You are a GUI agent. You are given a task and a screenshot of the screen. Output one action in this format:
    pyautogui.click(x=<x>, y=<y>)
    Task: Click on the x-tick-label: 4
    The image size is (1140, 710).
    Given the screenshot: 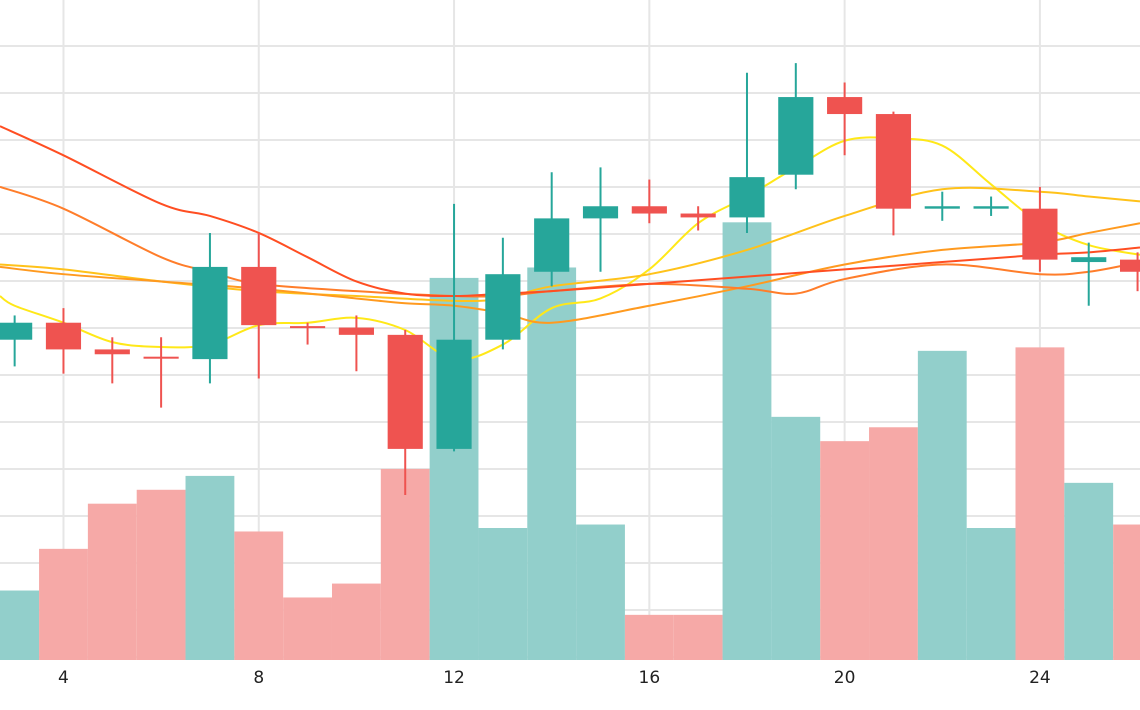 What is the action you would take?
    pyautogui.click(x=63, y=678)
    